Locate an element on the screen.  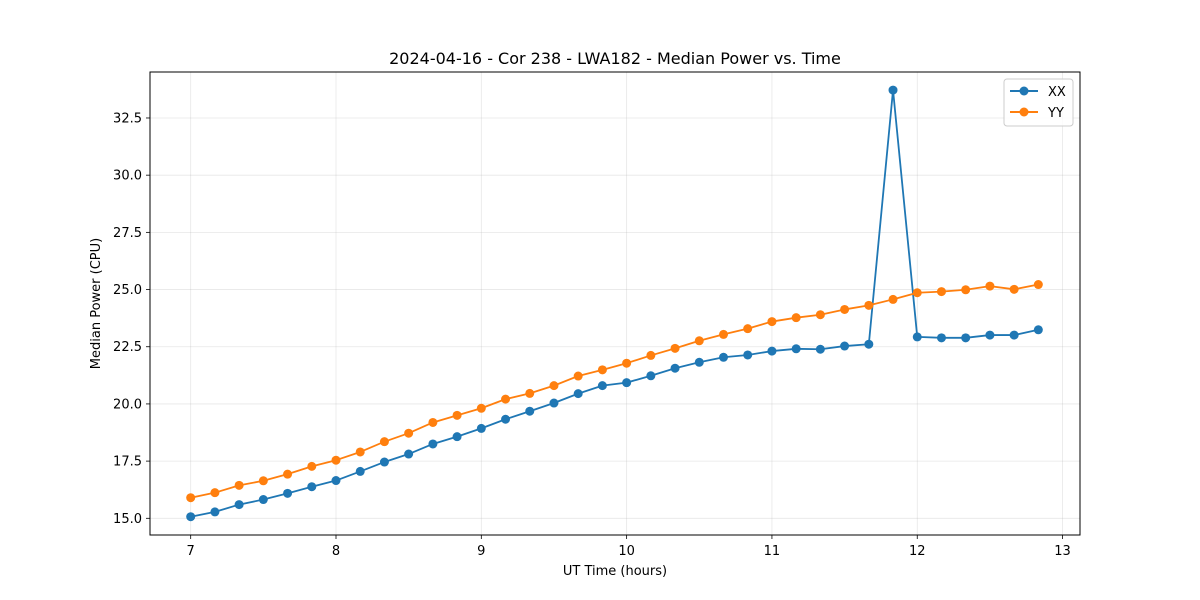
y-tick-label: 30.0 is located at coordinates (127, 176).